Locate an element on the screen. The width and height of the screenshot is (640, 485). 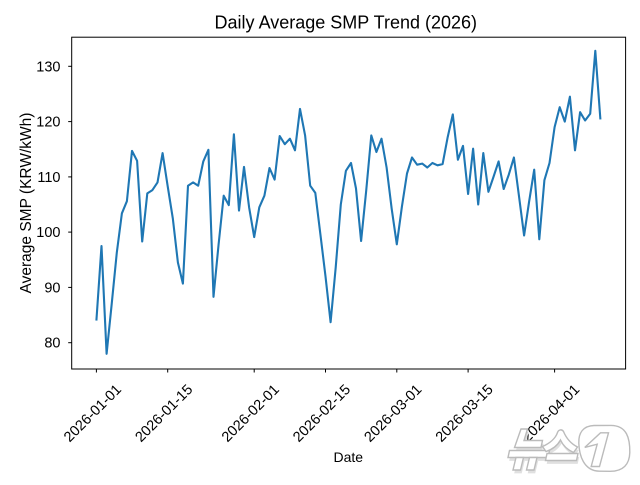
svg-text: 80 is located at coordinates (52, 344).